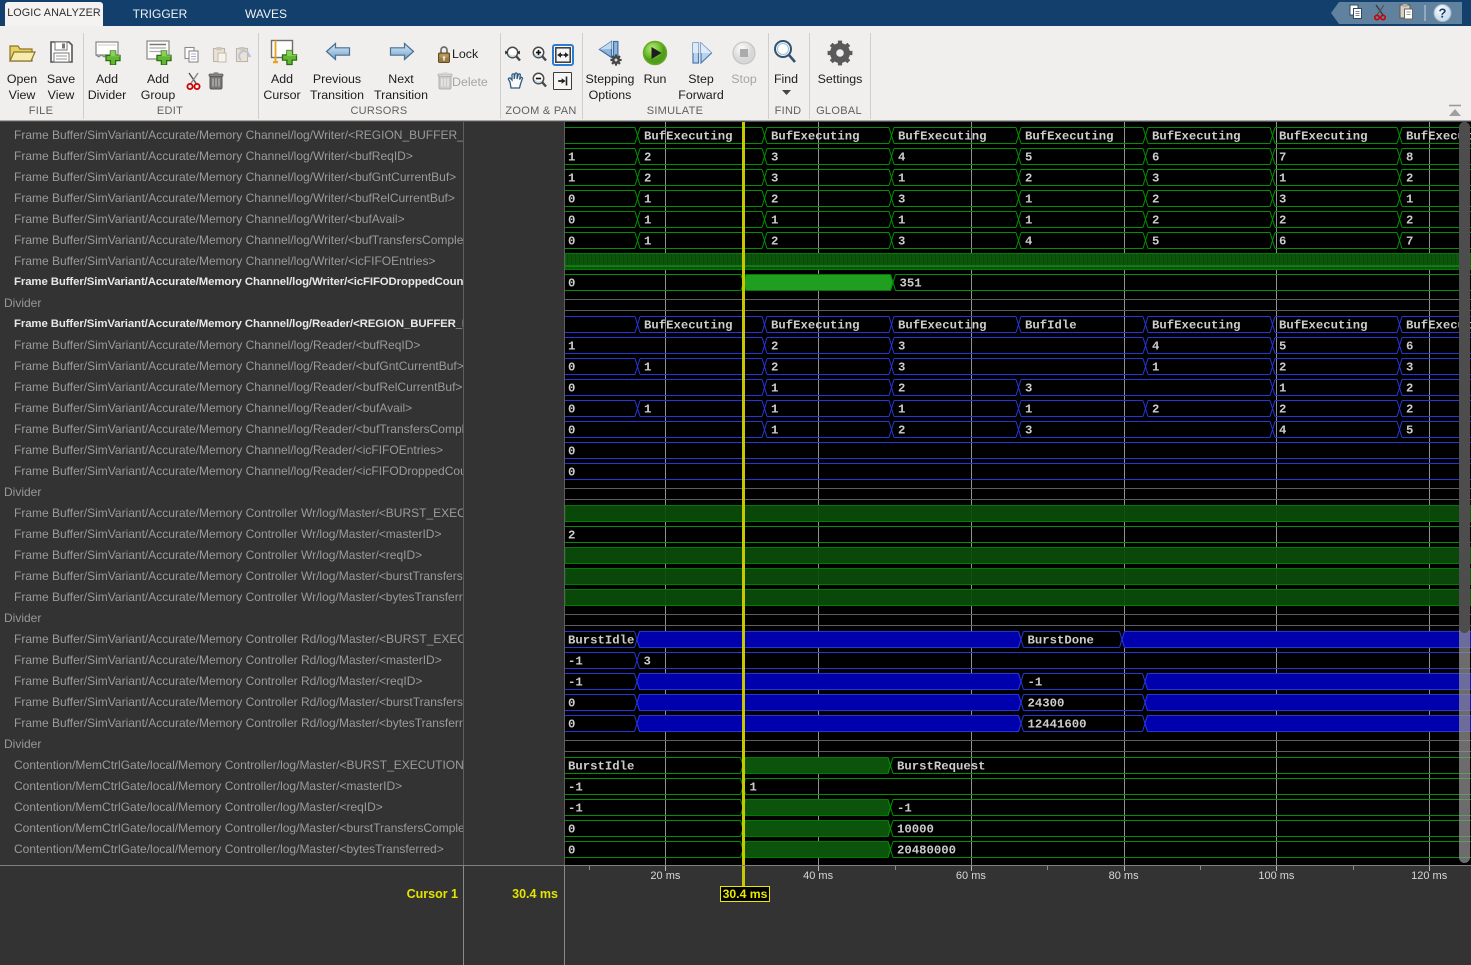 The width and height of the screenshot is (1471, 965). Describe the element at coordinates (1046, 704) in the screenshot. I see `svg-text: 24300` at that location.